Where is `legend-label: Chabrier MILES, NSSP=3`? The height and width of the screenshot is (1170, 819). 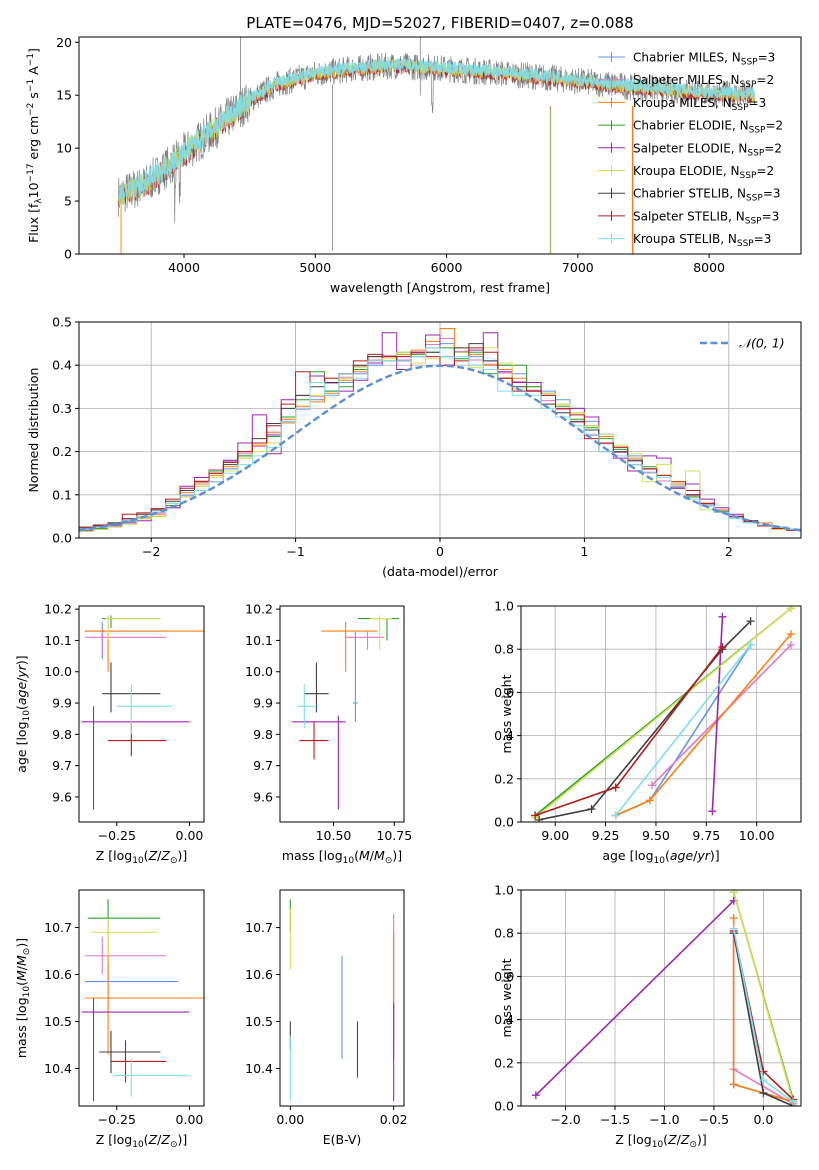 legend-label: Chabrier MILES, NSSP=3 is located at coordinates (704, 59).